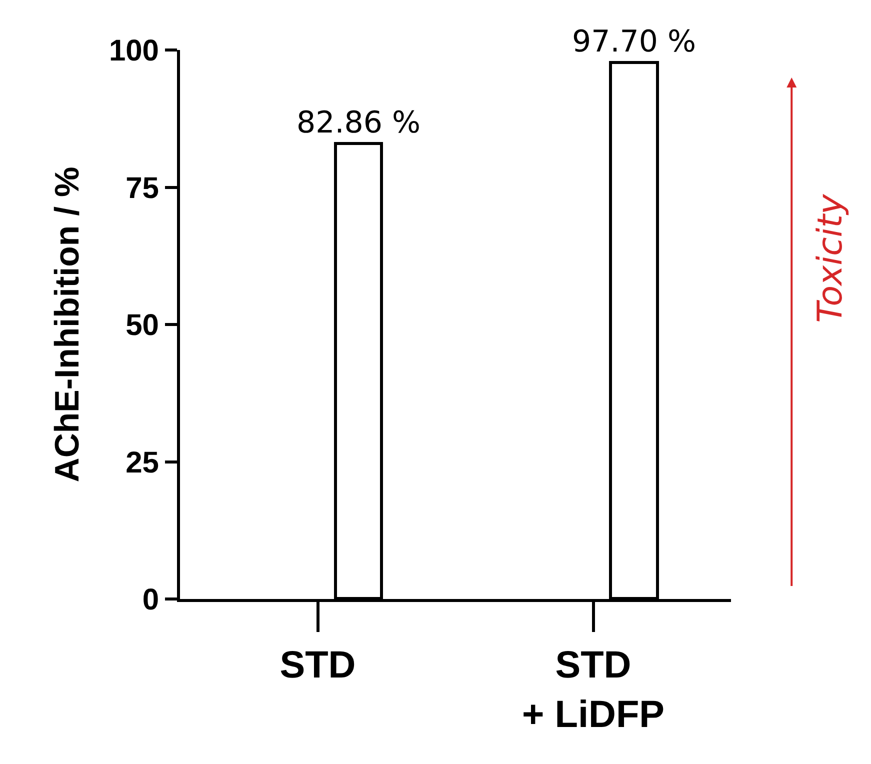 The width and height of the screenshot is (871, 764). Describe the element at coordinates (830, 258) in the screenshot. I see `text: Toxicity` at that location.